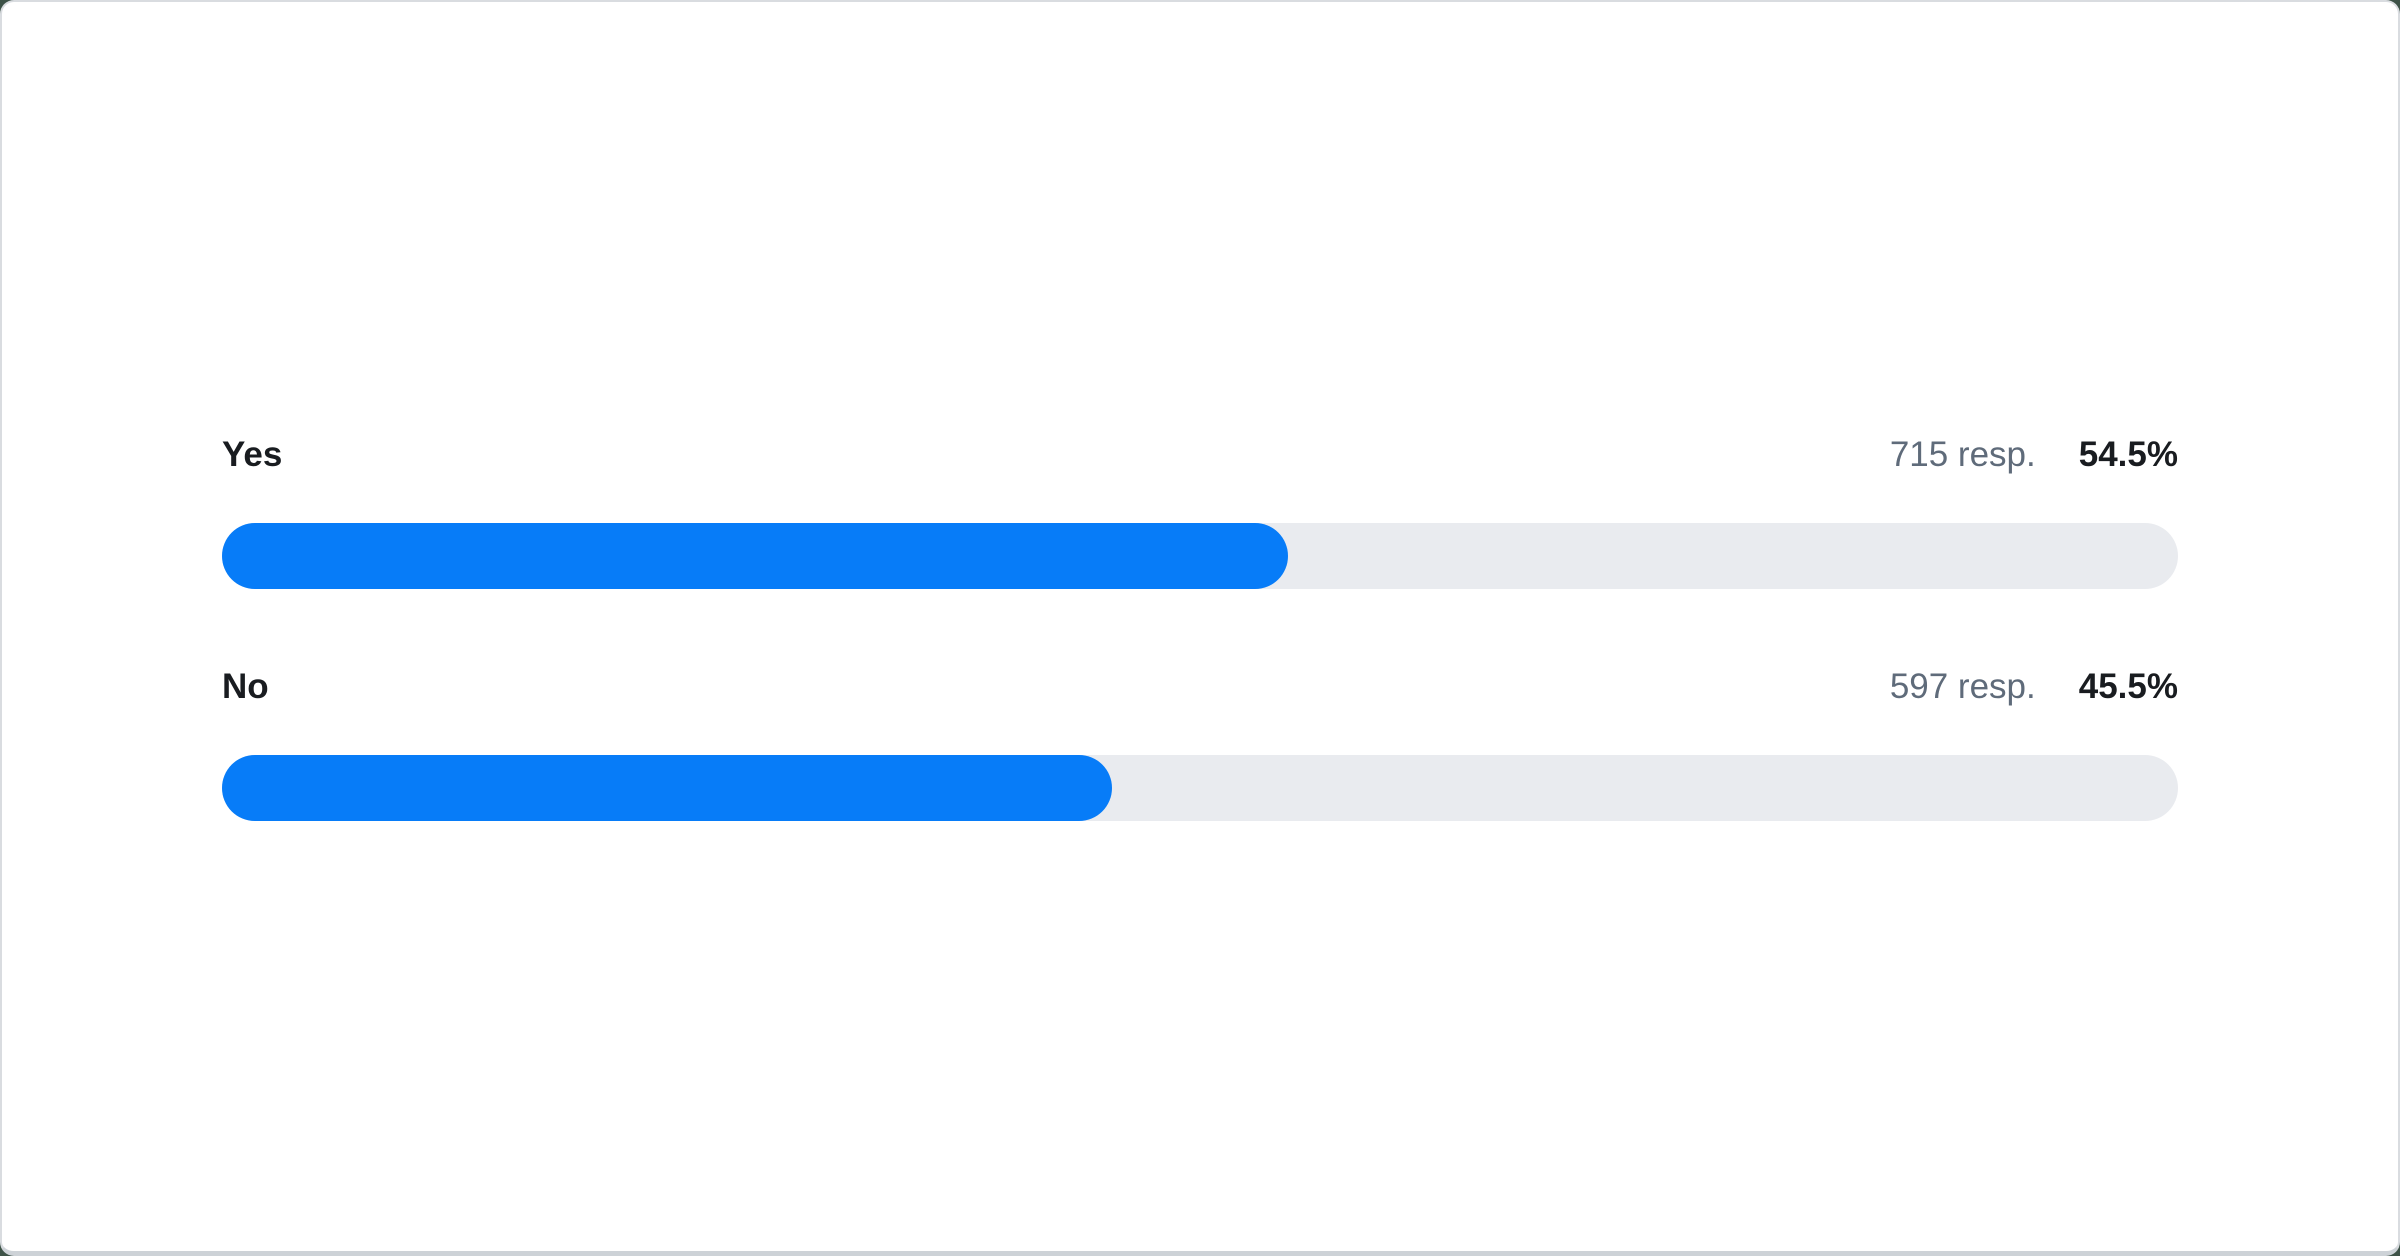  What do you see at coordinates (1200, 455) in the screenshot?
I see `poll-option-header: Yes 715 resp. 54.5%` at bounding box center [1200, 455].